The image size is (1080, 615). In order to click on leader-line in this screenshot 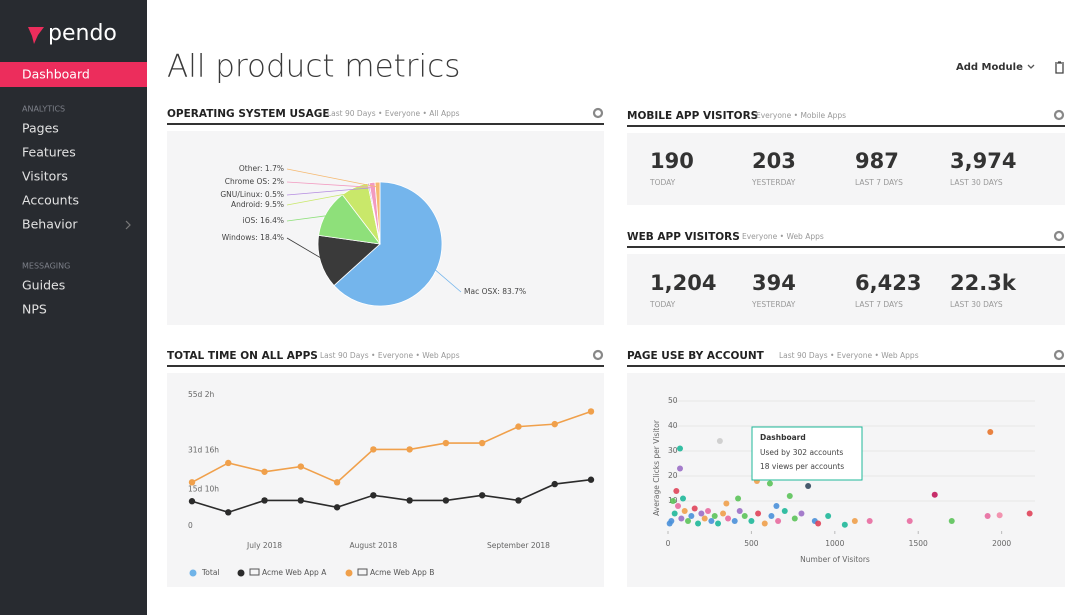, I will do `click(332, 178)`.